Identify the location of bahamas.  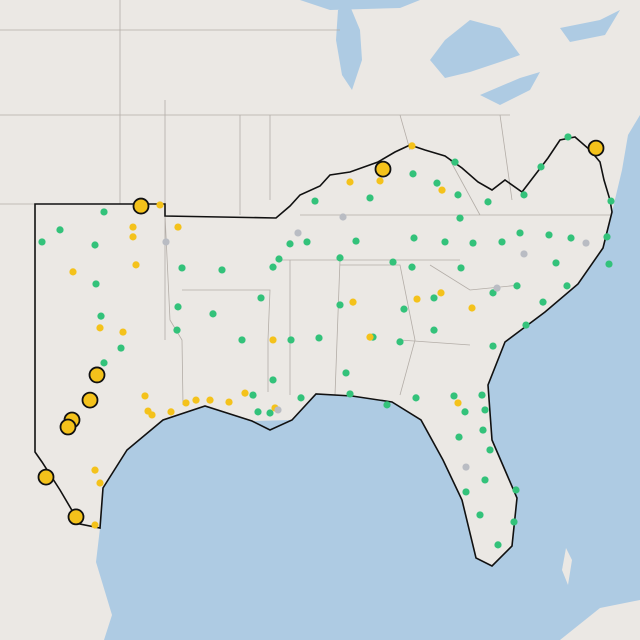
(567, 566).